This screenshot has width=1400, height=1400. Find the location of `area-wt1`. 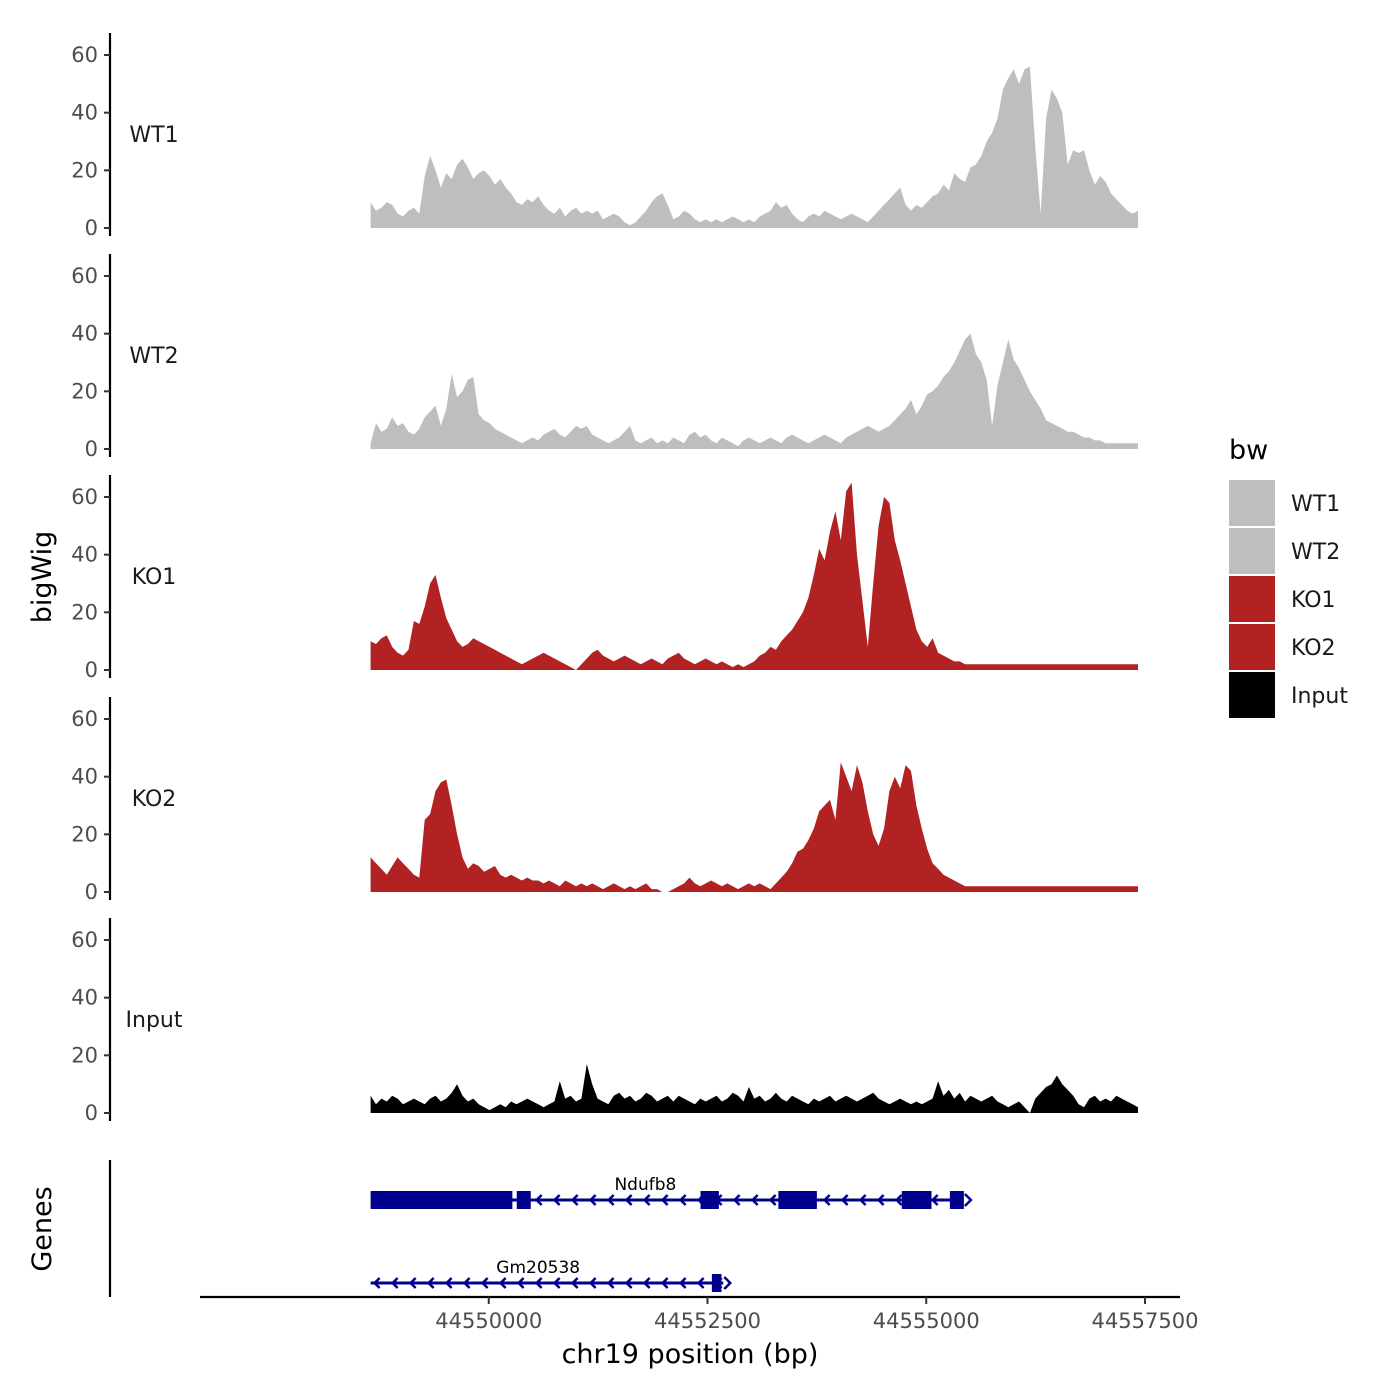

area-wt1 is located at coordinates (754, 147).